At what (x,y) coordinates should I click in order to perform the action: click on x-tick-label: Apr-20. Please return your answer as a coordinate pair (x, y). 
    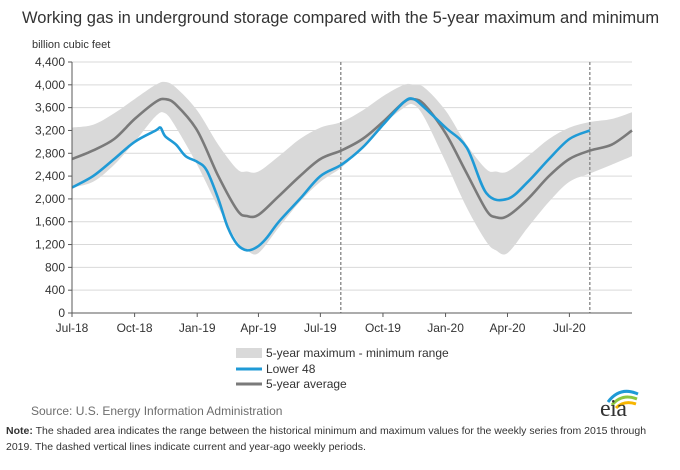
    Looking at the image, I should click on (507, 328).